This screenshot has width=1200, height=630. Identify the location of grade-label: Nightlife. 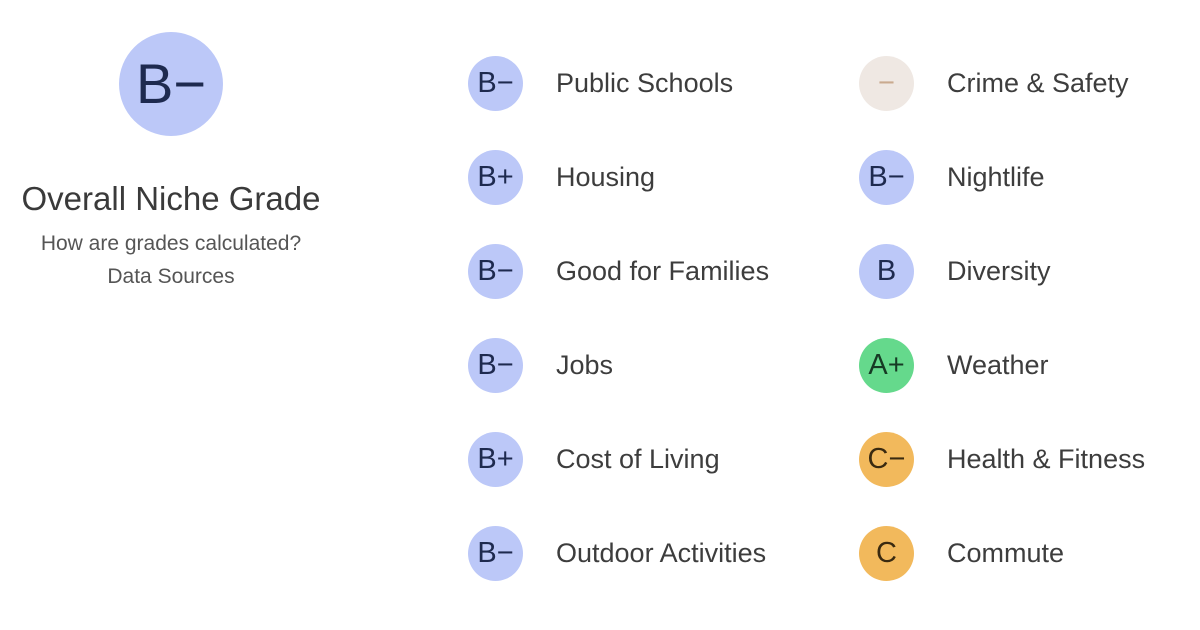
(996, 176).